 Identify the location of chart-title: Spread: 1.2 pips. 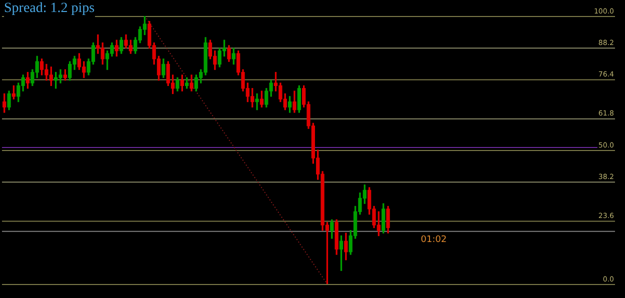
(49, 9).